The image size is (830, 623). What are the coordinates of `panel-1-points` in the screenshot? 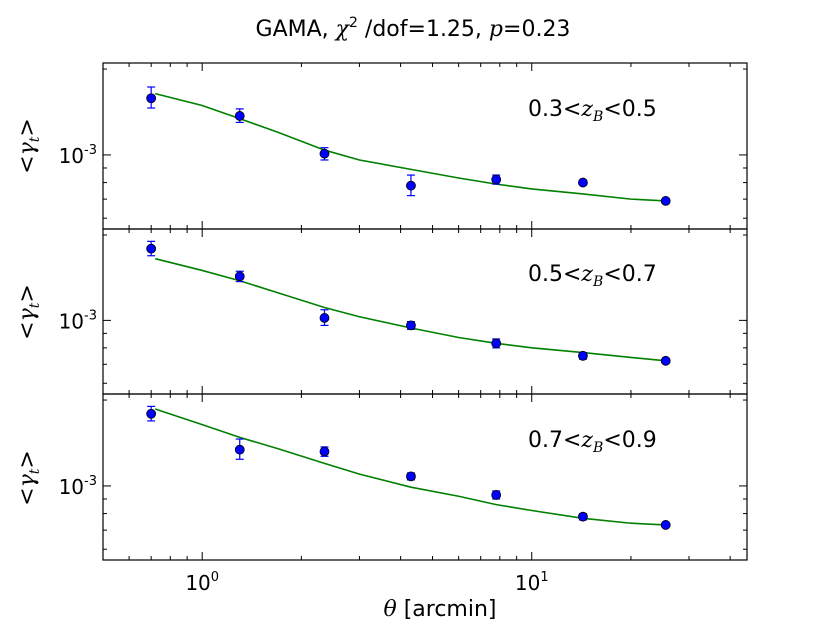 It's located at (408, 146).